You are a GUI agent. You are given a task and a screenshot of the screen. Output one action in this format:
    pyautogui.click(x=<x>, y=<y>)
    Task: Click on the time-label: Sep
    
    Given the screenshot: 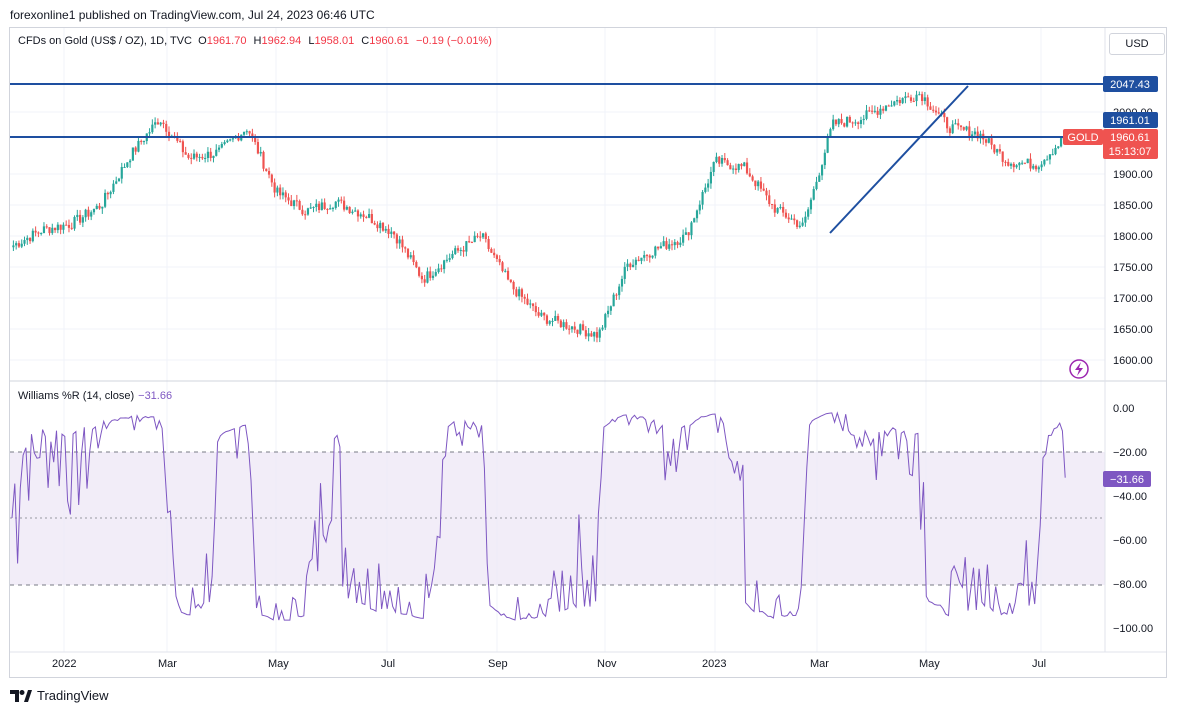 What is the action you would take?
    pyautogui.click(x=498, y=664)
    